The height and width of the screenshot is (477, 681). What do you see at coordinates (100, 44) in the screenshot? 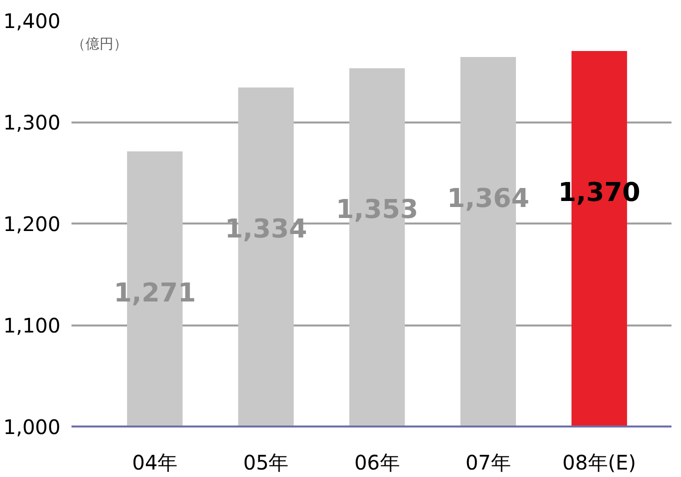
I see `y-axis-title: （億円）` at bounding box center [100, 44].